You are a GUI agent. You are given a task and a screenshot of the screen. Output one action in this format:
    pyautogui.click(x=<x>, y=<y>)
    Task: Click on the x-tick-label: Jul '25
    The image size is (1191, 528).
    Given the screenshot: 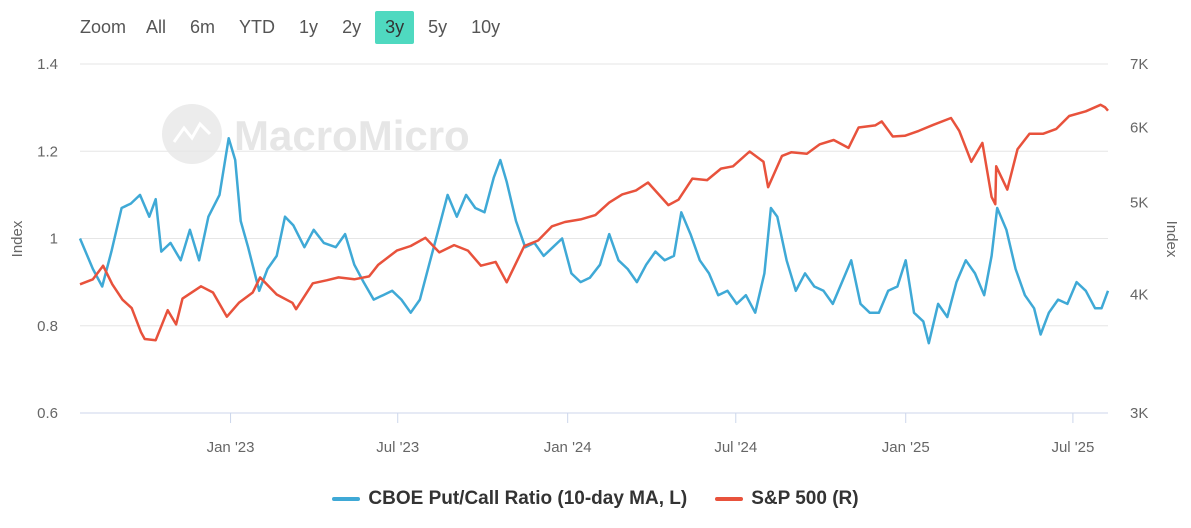 What is the action you would take?
    pyautogui.click(x=1072, y=447)
    